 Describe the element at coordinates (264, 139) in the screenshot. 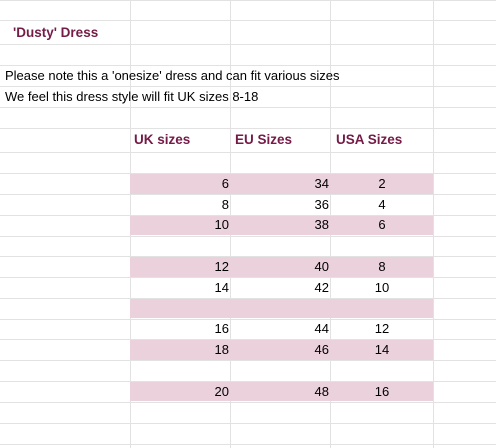

I see `header-eu-sizes: EU Sizes` at that location.